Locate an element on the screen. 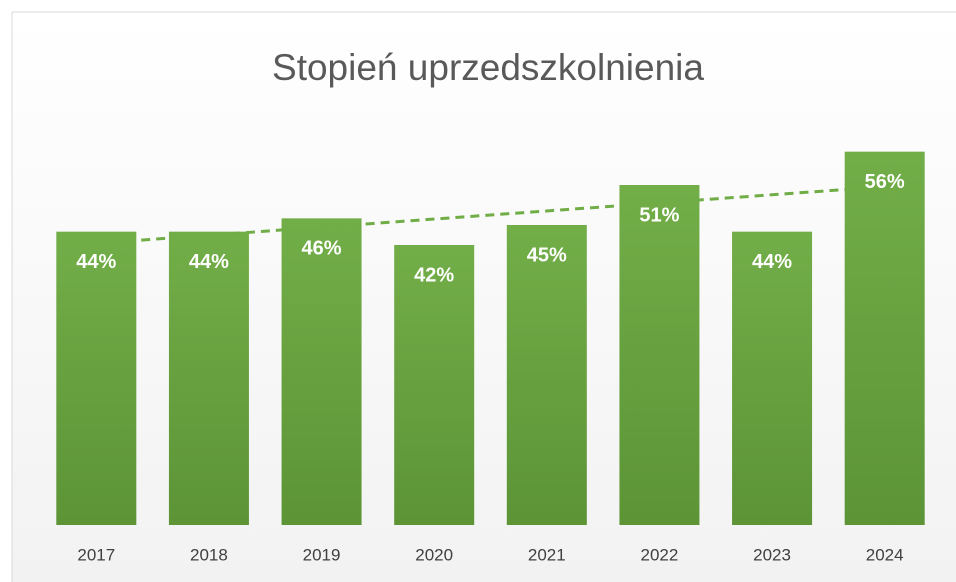 The height and width of the screenshot is (582, 956). x-tick-label: 2021 is located at coordinates (547, 554).